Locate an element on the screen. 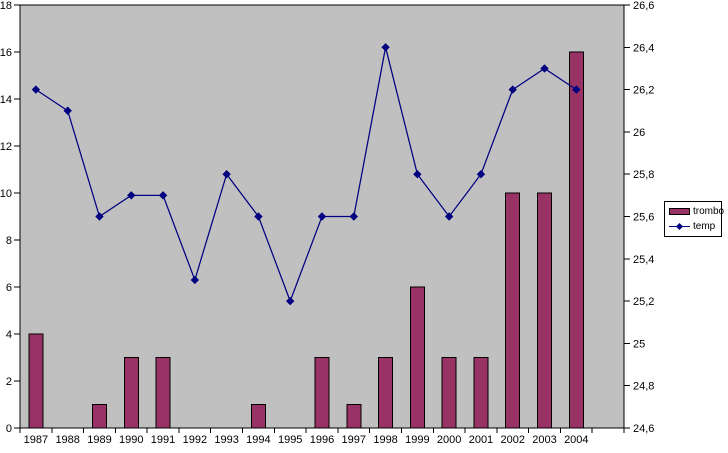 The image size is (728, 453). y-left-tick-label: 16 is located at coordinates (6, 53).